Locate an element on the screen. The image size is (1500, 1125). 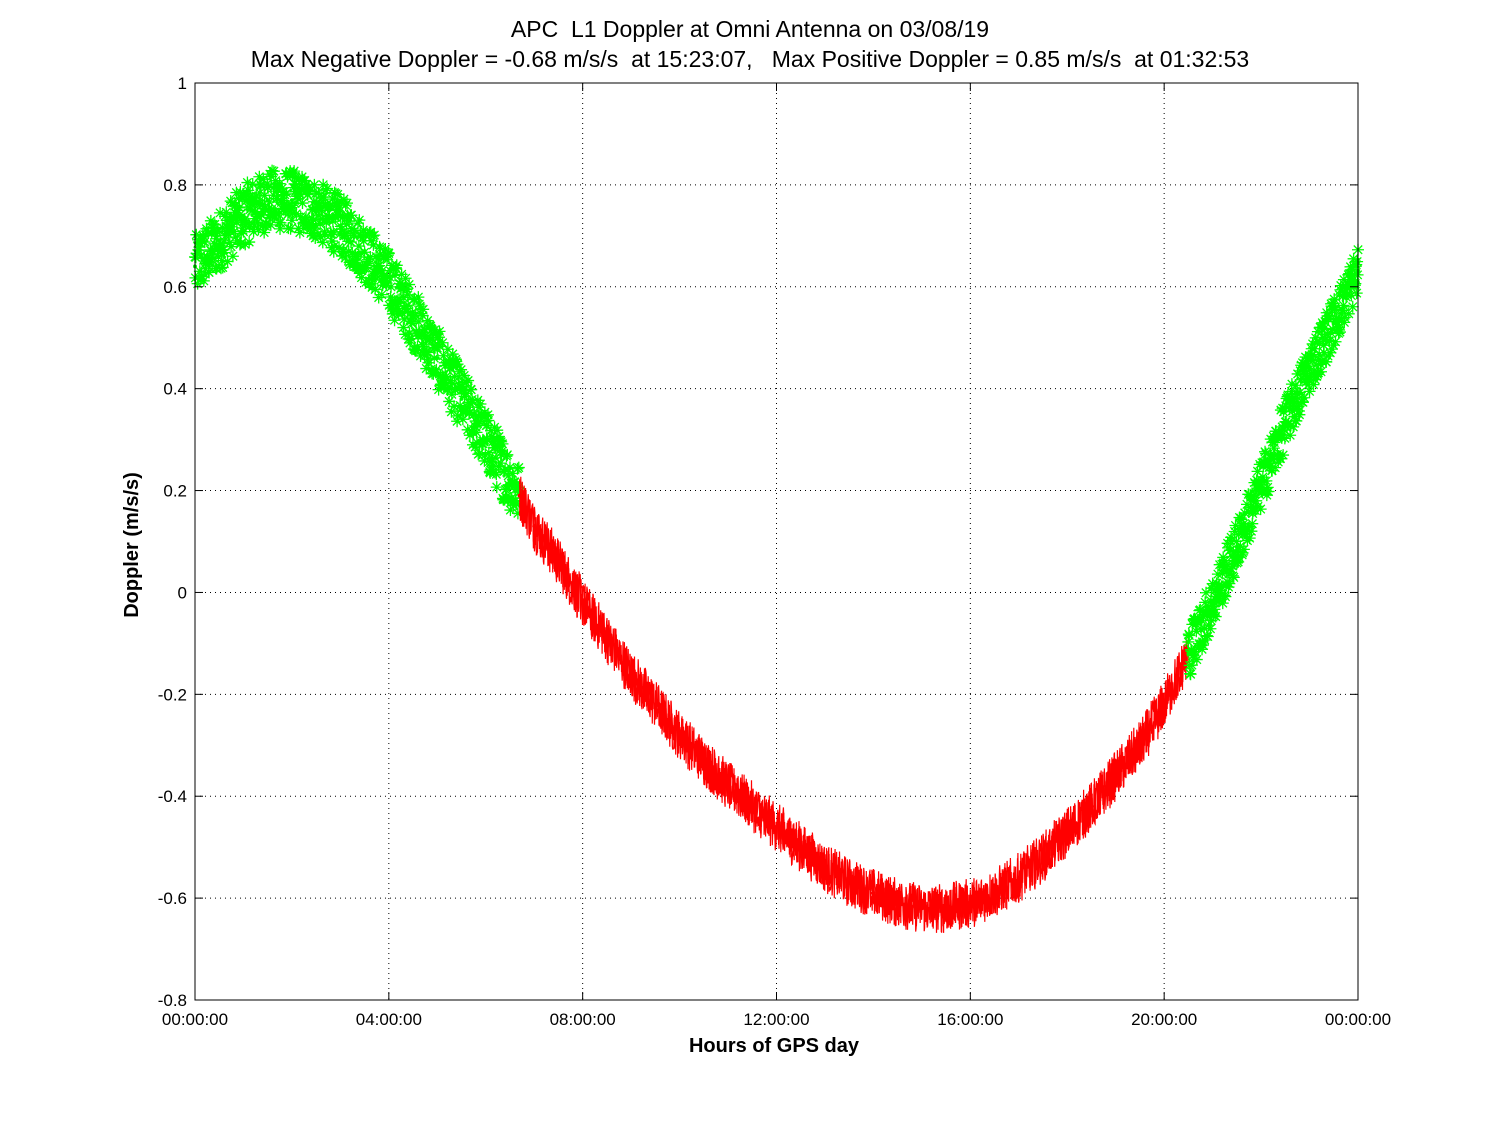
y-tick-label: -0.8 is located at coordinates (172, 1000).